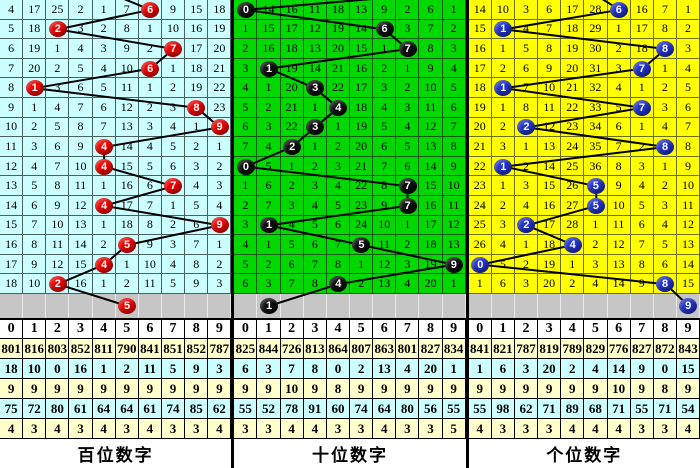 This screenshot has height=468, width=700. I want to click on miss-count-cell: 27, so click(573, 205).